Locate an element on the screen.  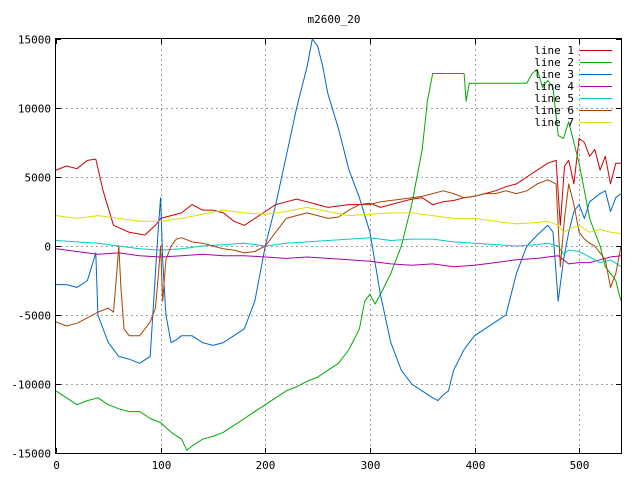
legend-label-3: line 3 is located at coordinates (554, 74).